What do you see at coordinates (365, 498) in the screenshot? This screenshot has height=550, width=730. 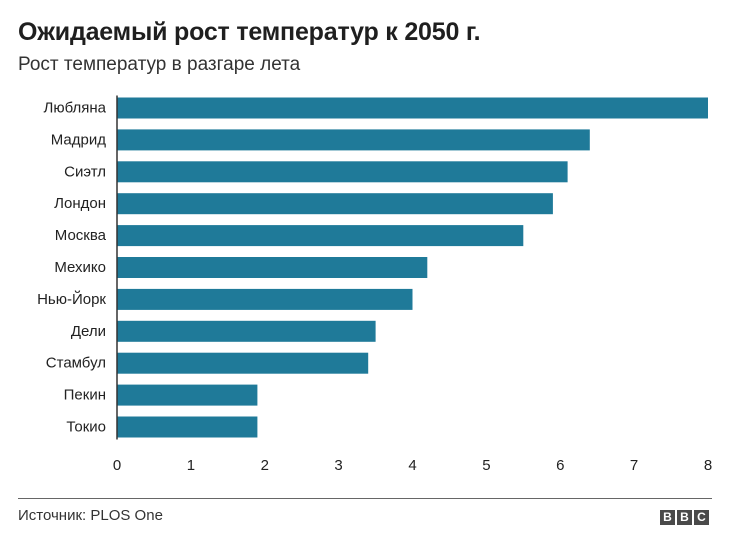 I see `footer-divider` at bounding box center [365, 498].